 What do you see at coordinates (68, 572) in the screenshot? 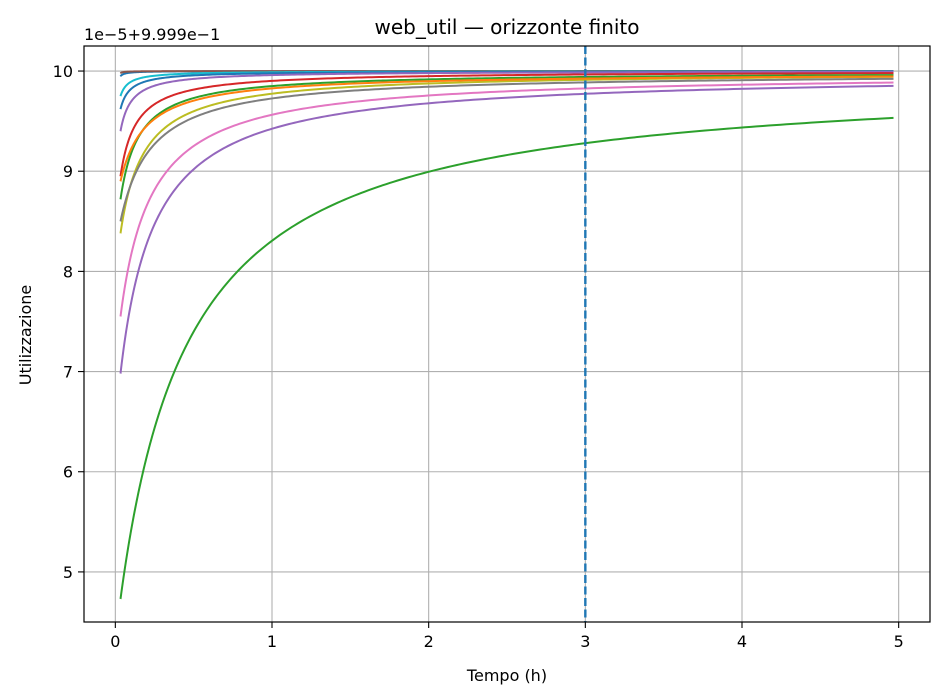
I see `y-tick-label: 5` at bounding box center [68, 572].